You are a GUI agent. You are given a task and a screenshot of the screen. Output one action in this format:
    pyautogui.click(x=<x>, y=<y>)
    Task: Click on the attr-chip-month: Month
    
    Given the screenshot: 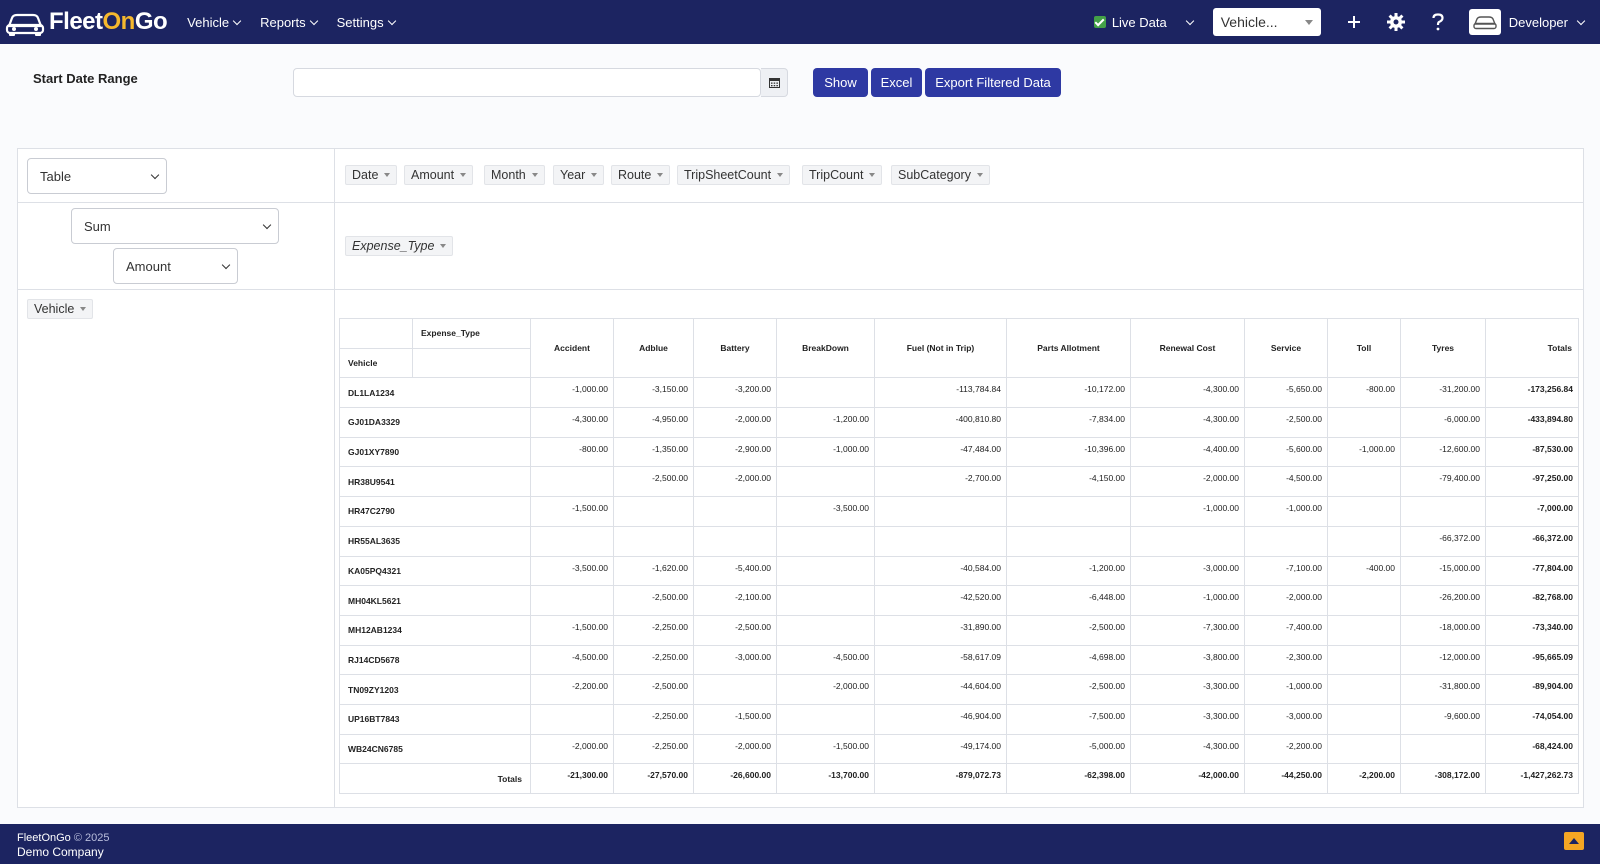 What is the action you would take?
    pyautogui.click(x=514, y=175)
    